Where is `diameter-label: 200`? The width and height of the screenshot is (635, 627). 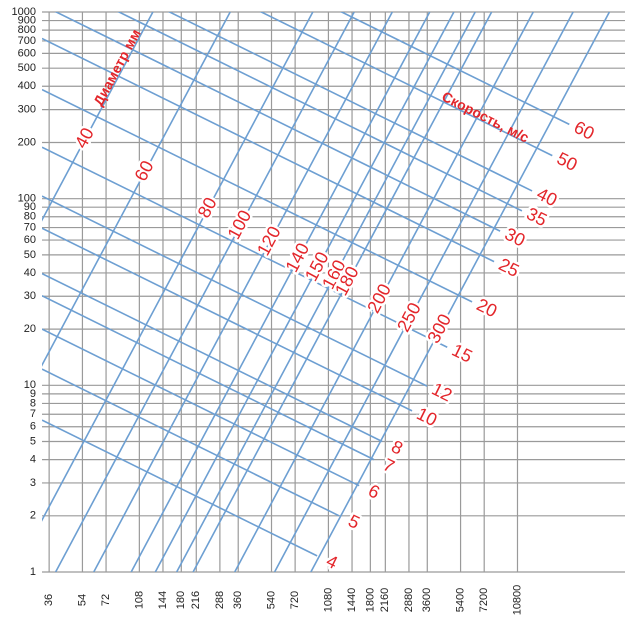 diameter-label: 200 is located at coordinates (379, 298).